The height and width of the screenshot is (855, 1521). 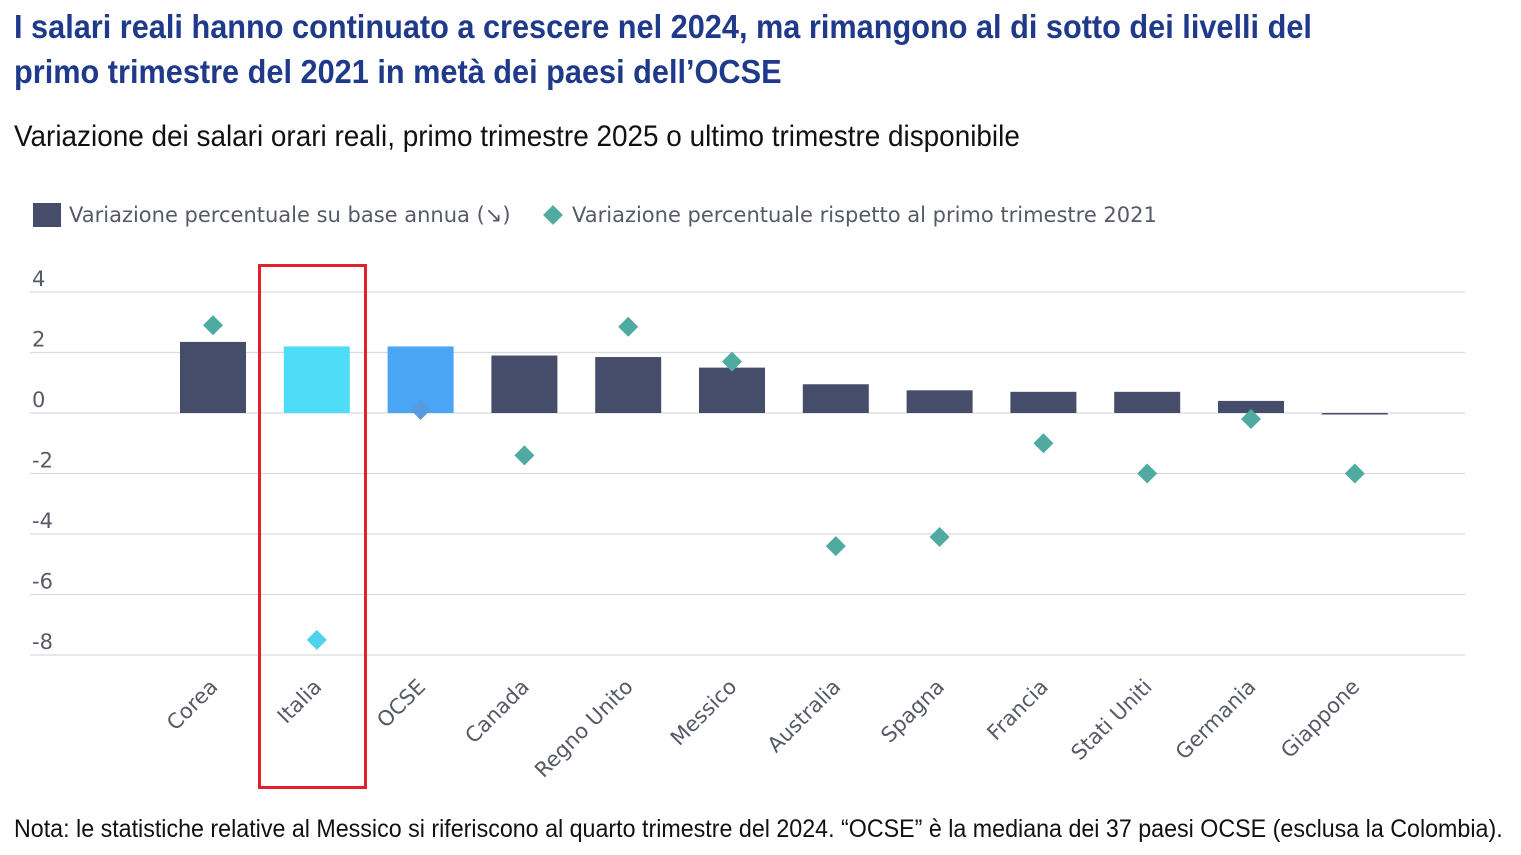 What do you see at coordinates (1216, 720) in the screenshot?
I see `x-tick-label: Germania` at bounding box center [1216, 720].